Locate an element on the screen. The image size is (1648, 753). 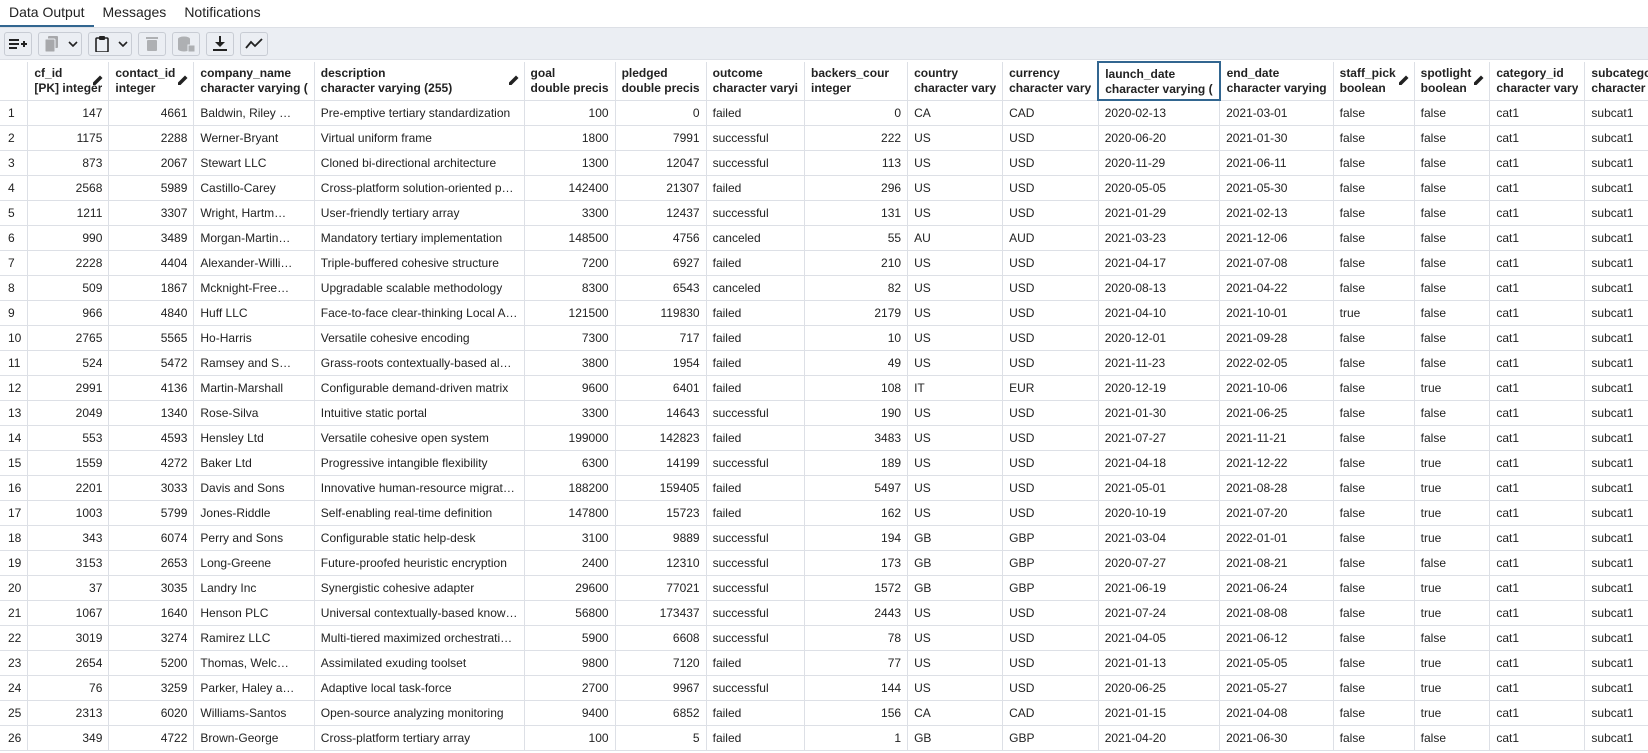
add-row-button is located at coordinates (18, 44).